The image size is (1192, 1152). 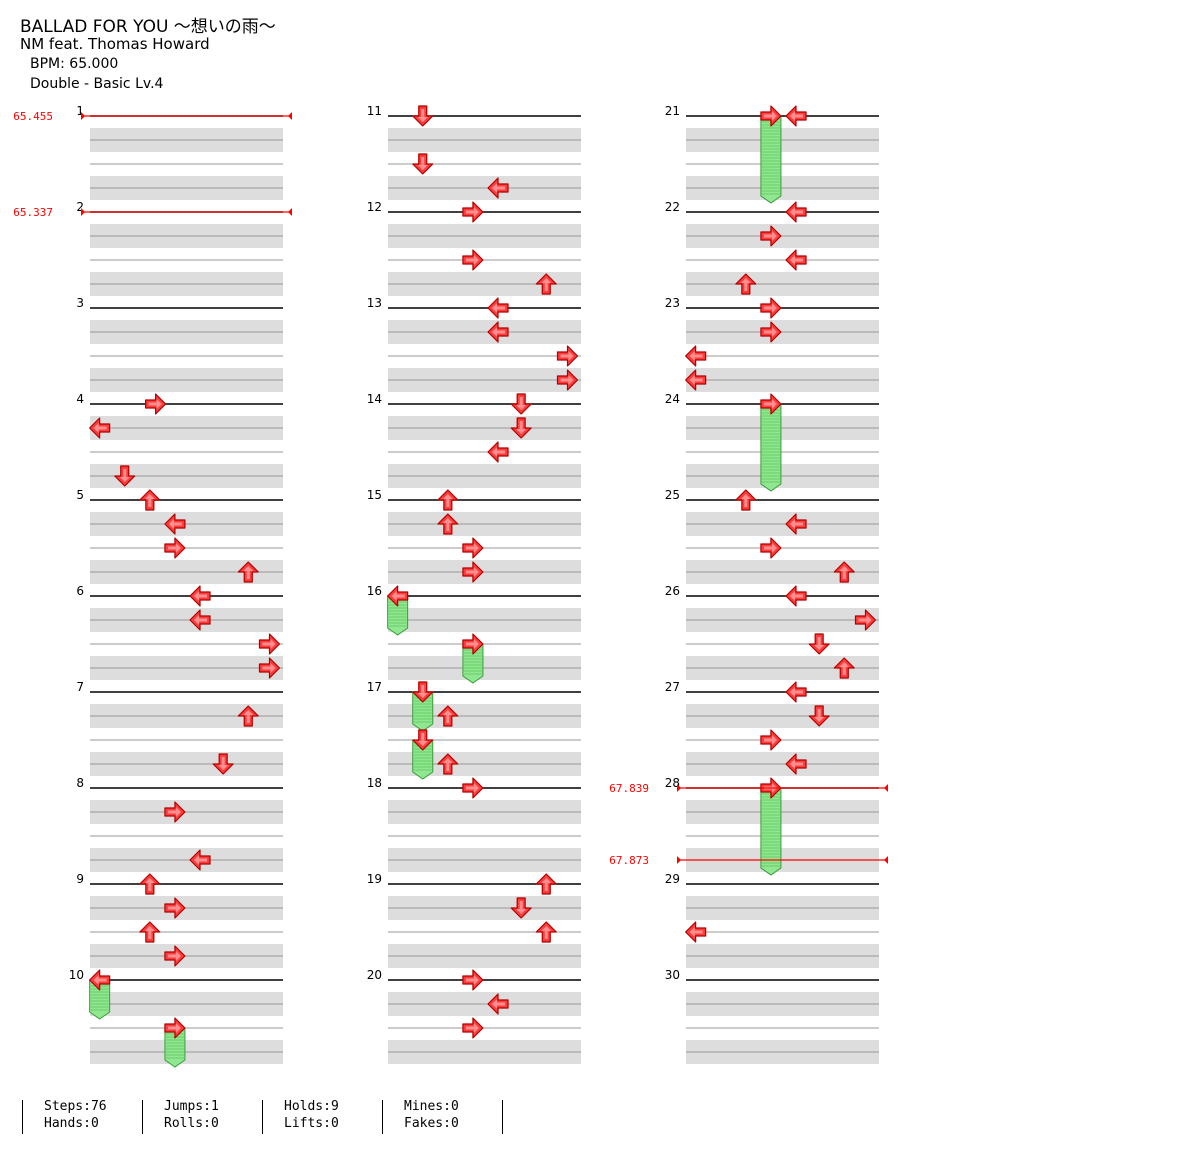 I want to click on bpm-change-marker: 67.873, so click(x=748, y=860).